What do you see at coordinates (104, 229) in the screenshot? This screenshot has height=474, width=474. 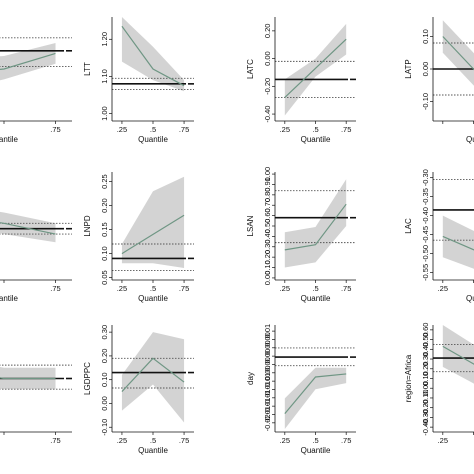 I see `y-tick-label: 0.15` at bounding box center [104, 229].